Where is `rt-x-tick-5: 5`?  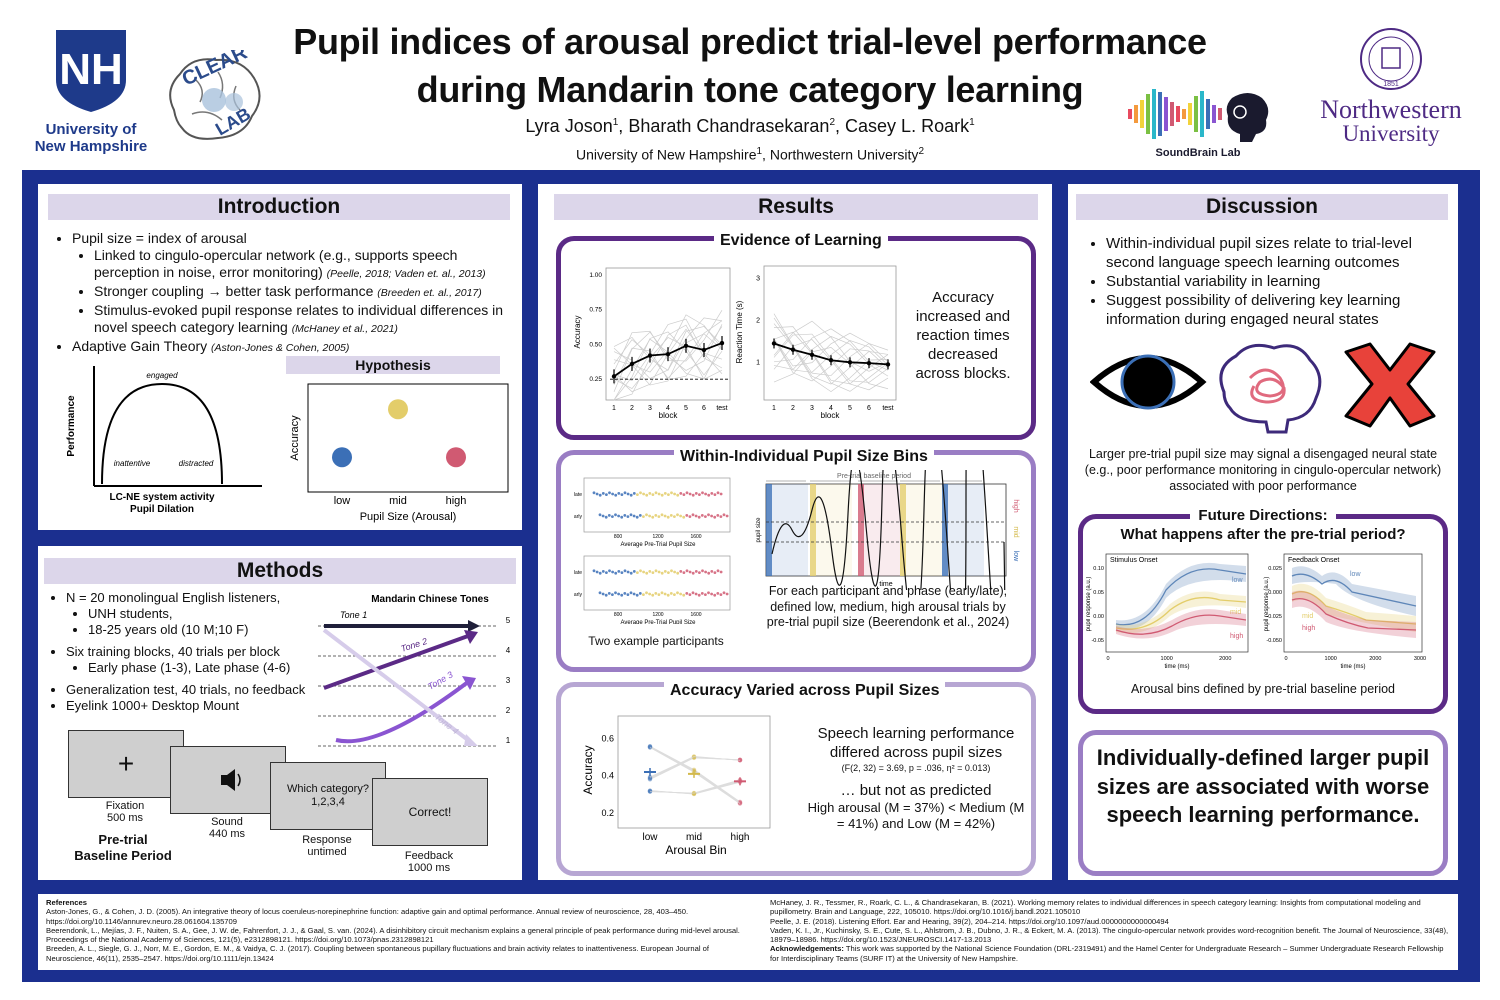 rt-x-tick-5: 5 is located at coordinates (850, 408).